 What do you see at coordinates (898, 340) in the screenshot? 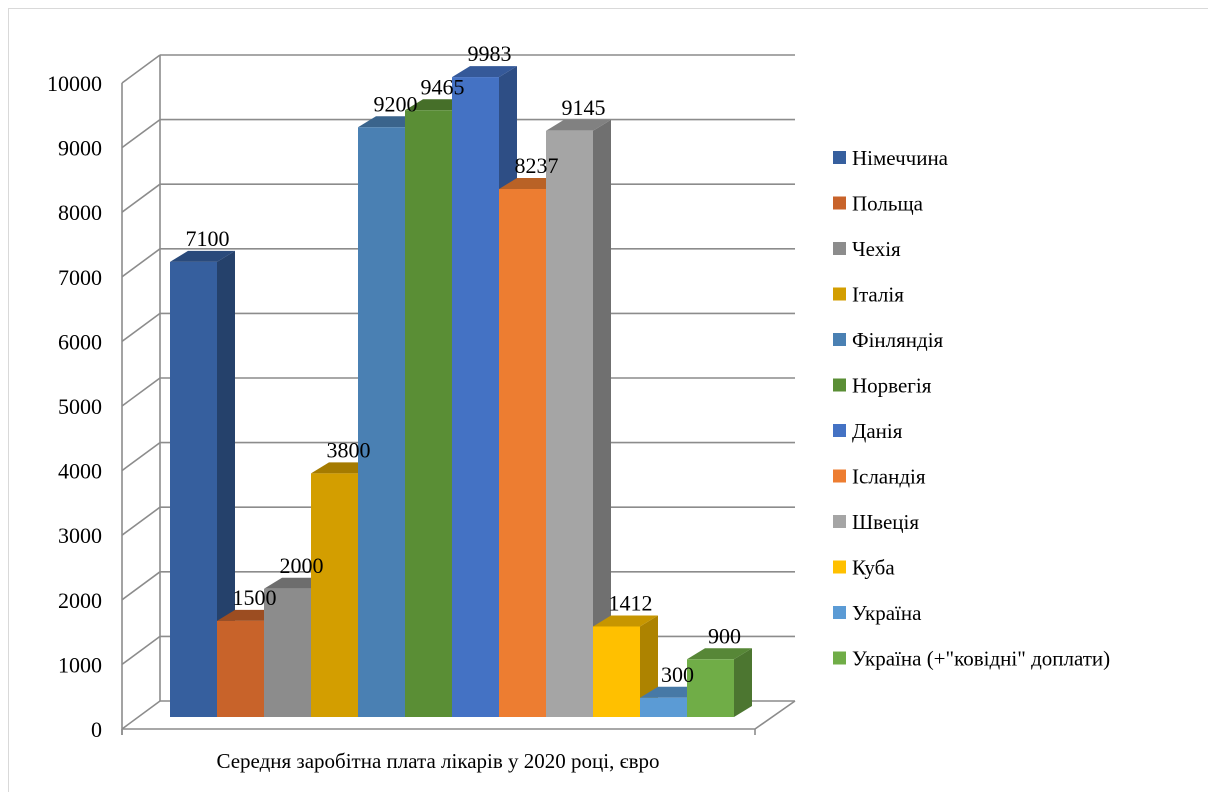
I see `legend-label: Фінляндія` at bounding box center [898, 340].